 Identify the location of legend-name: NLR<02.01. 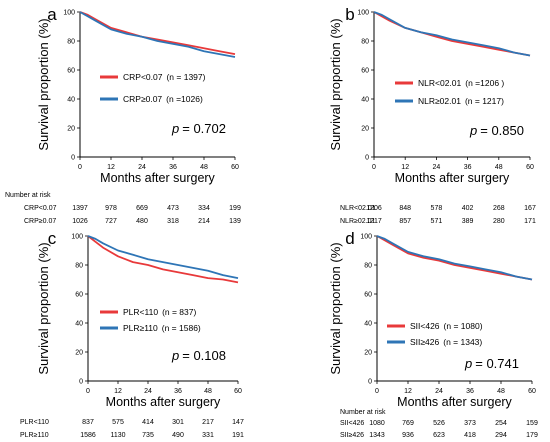
(440, 83).